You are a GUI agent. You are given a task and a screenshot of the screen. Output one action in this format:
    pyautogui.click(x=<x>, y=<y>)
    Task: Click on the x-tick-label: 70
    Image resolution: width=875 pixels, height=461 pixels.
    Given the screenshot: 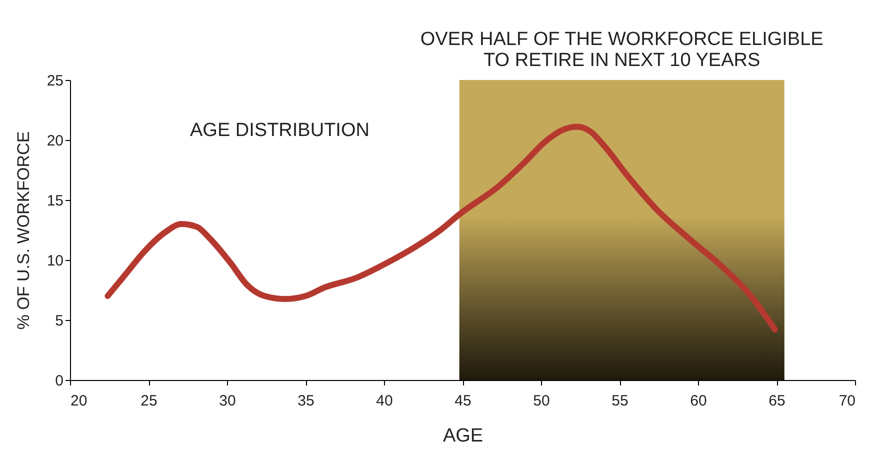 What is the action you would take?
    pyautogui.click(x=847, y=401)
    